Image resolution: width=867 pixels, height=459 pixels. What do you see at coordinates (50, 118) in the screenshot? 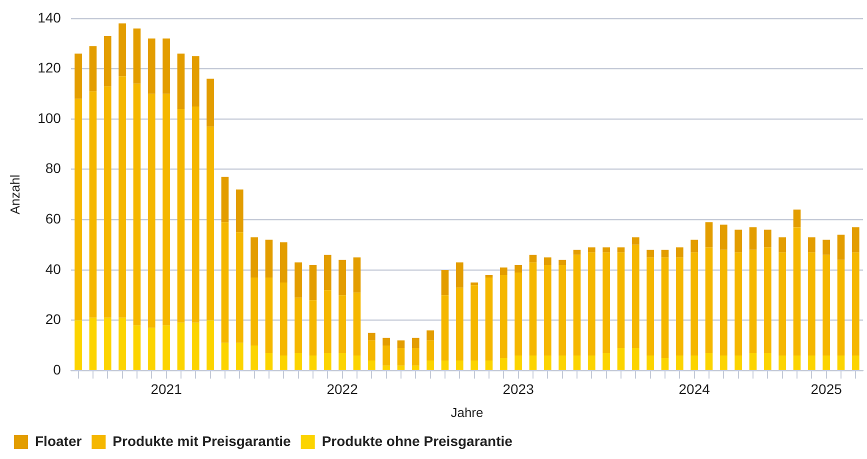
I see `y-tick-label: 100` at bounding box center [50, 118].